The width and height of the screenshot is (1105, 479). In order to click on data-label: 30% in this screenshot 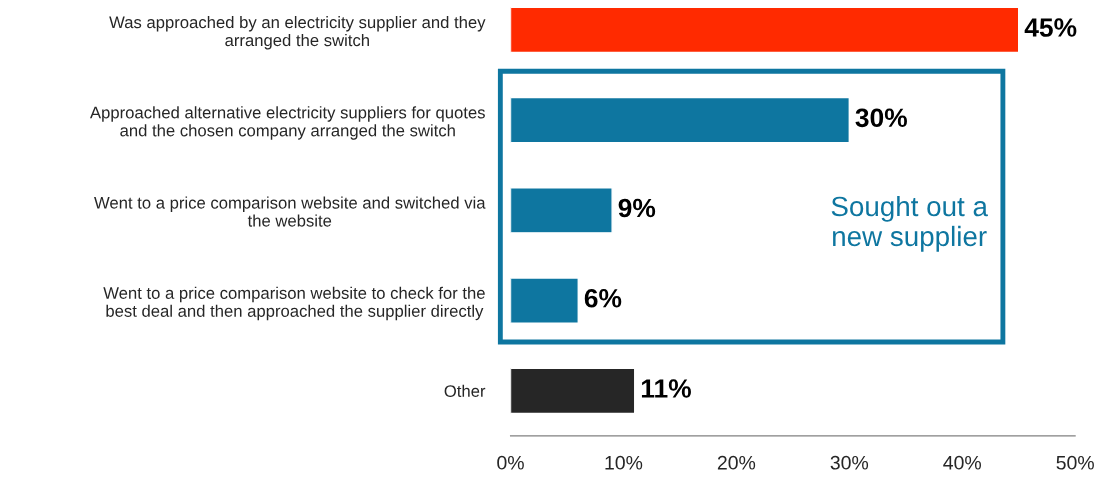, I will do `click(881, 118)`.